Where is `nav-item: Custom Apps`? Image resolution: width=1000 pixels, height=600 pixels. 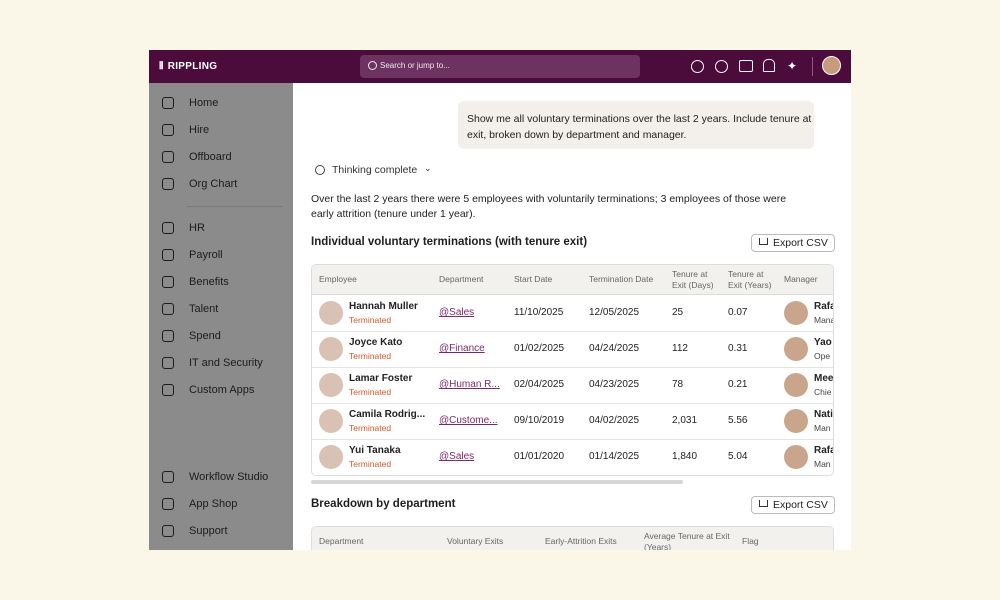
nav-item: Custom Apps is located at coordinates (222, 390).